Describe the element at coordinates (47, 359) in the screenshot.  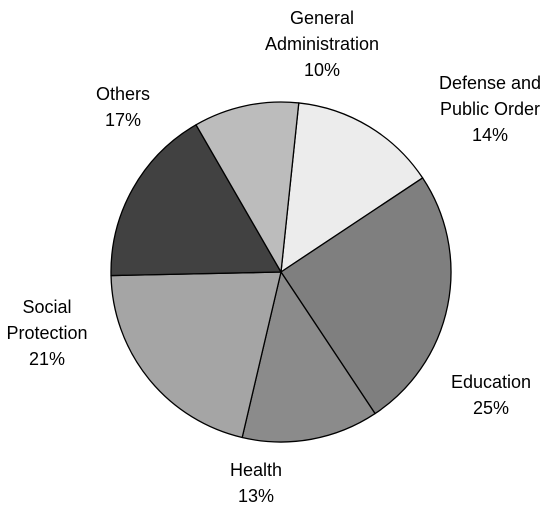
I see `slice-value-label: 21%` at that location.